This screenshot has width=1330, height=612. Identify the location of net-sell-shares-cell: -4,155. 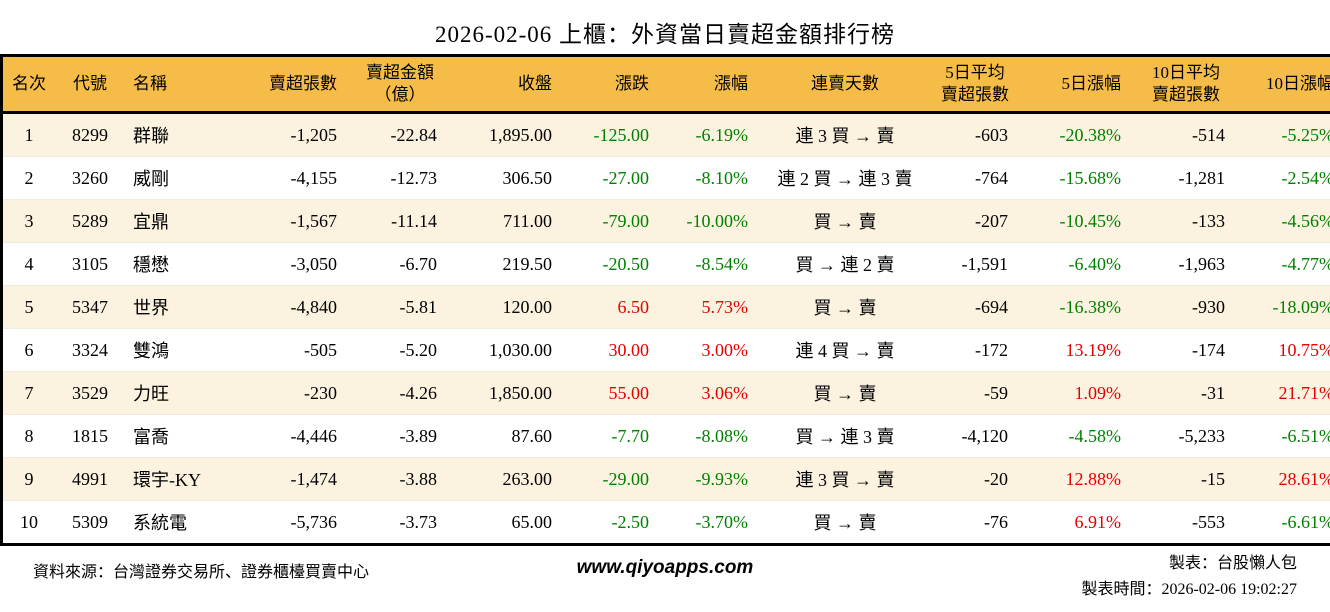
(295, 178).